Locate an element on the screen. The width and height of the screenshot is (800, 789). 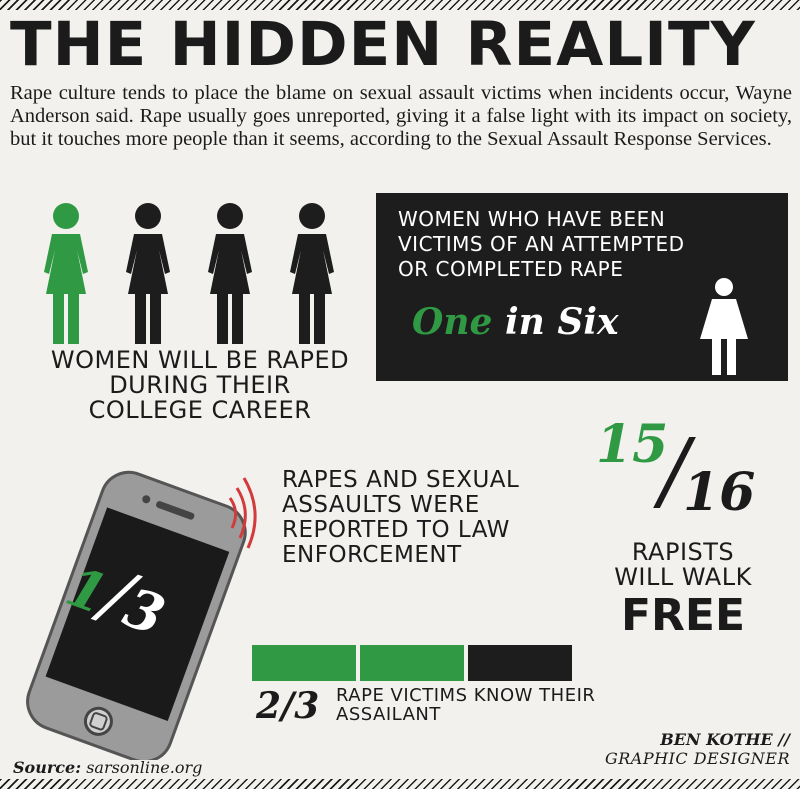
phone-icon is located at coordinates (141, 615).